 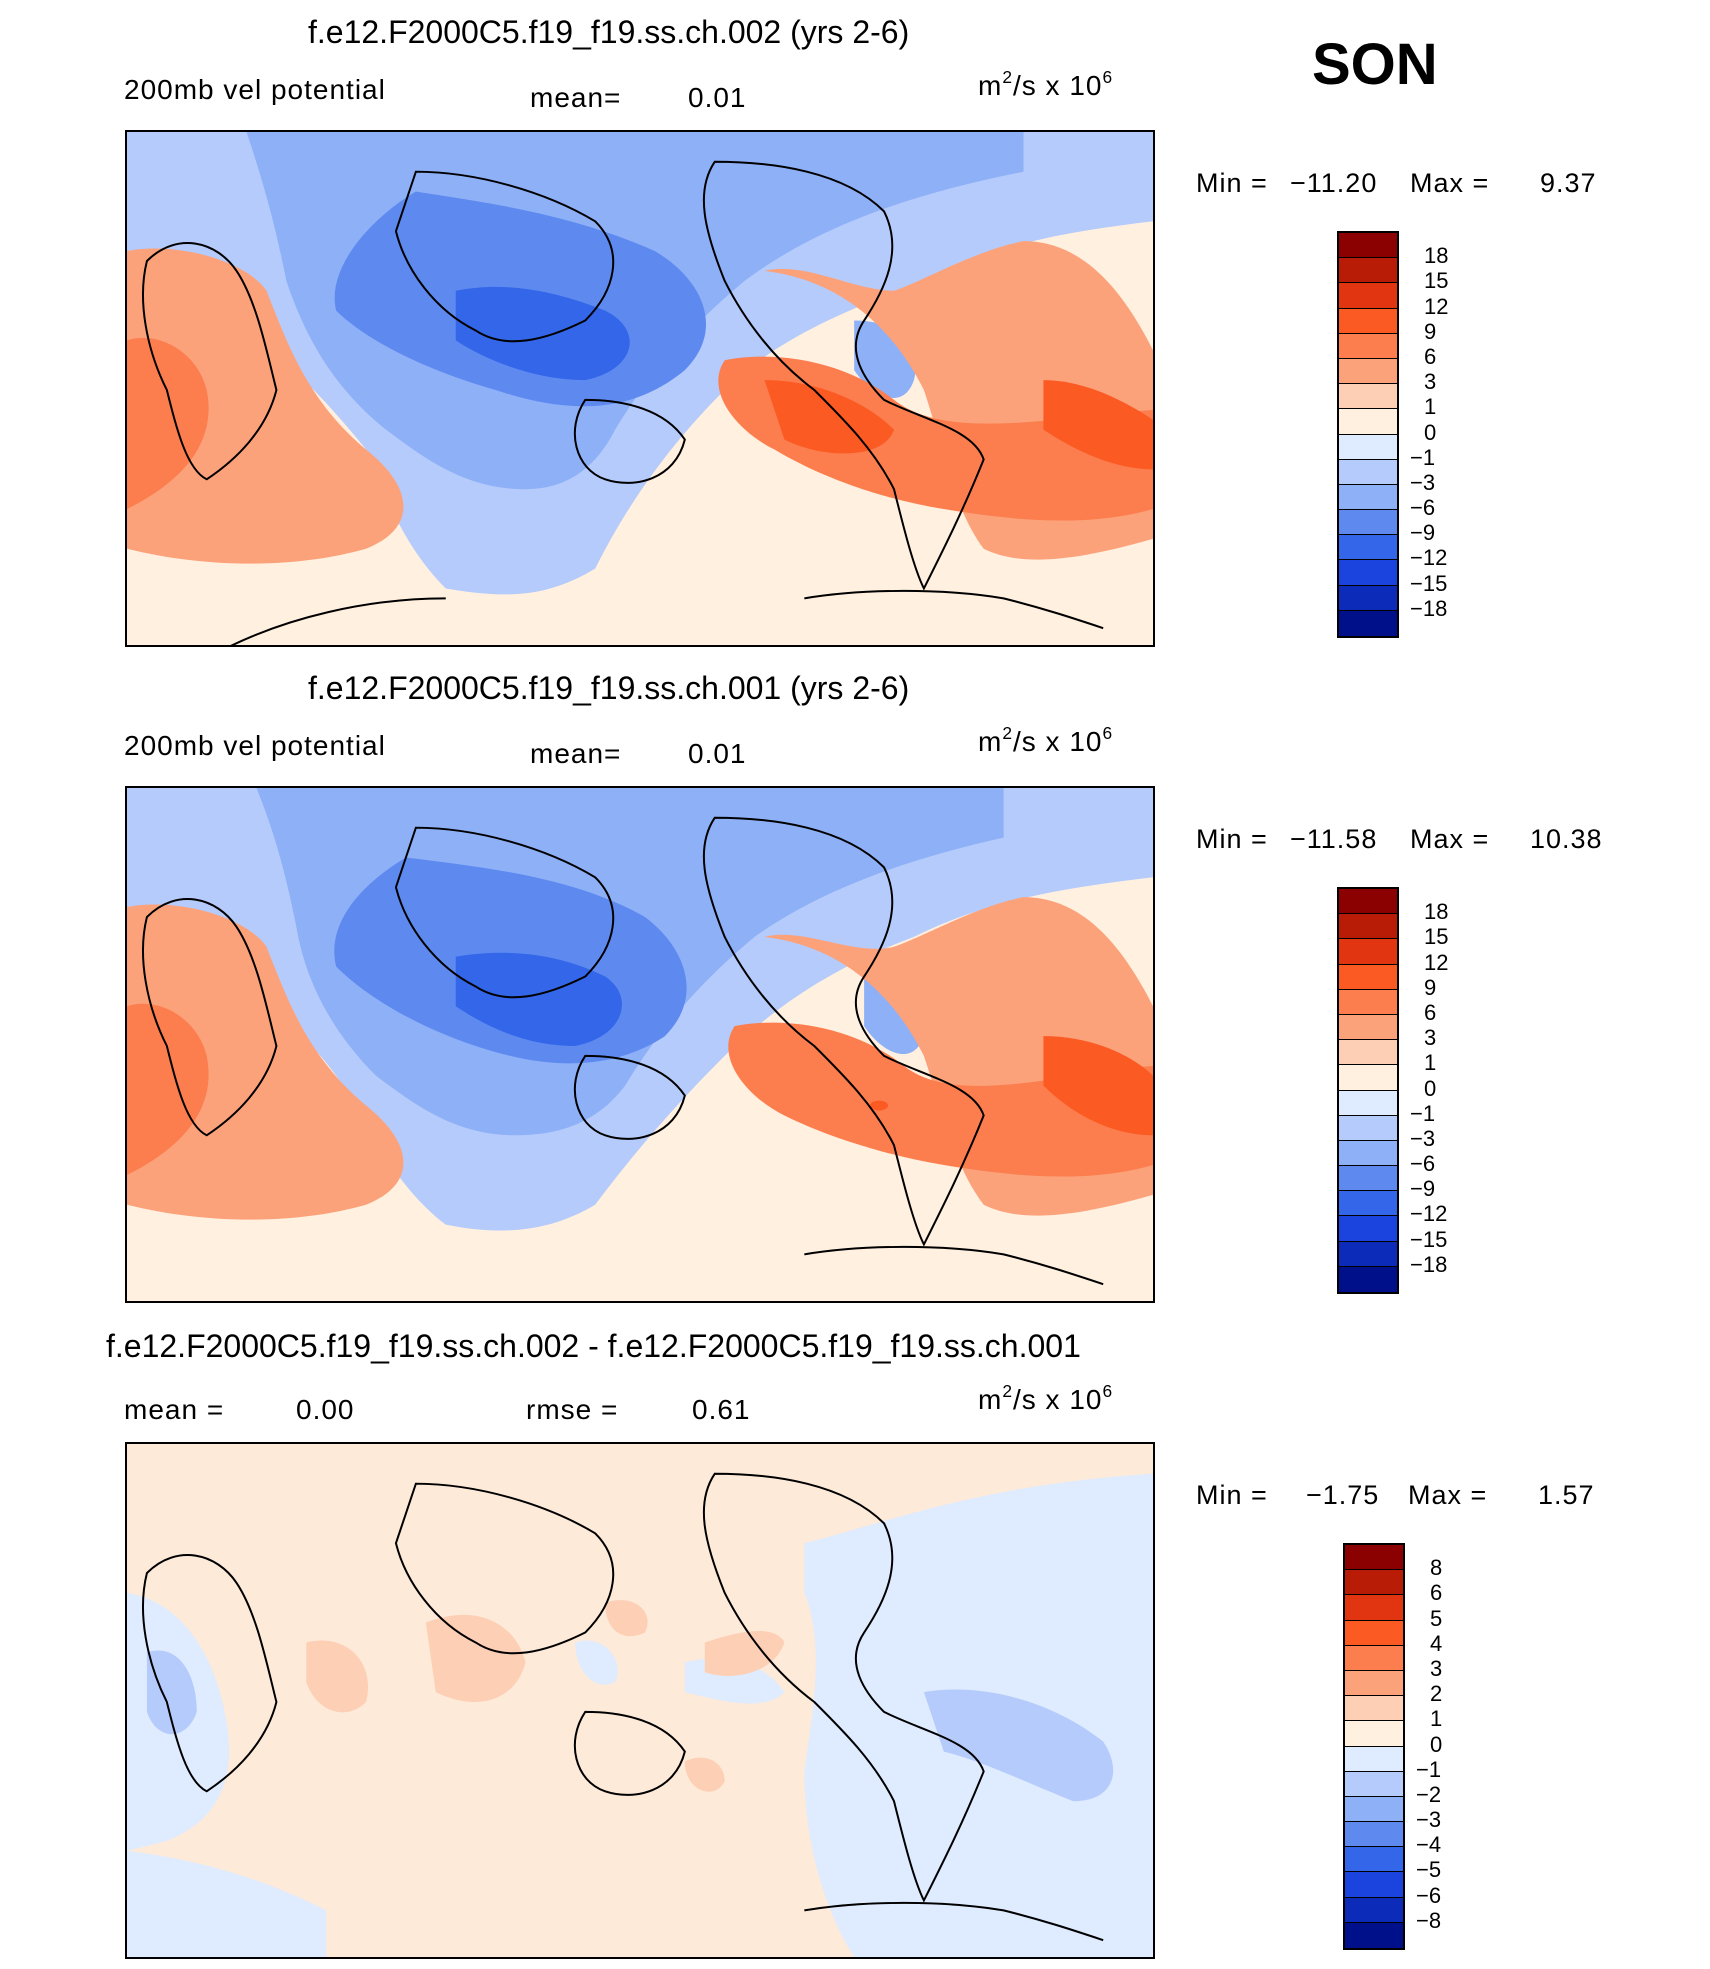 What do you see at coordinates (1429, 1845) in the screenshot?
I see `colorbar-tick-label: −4` at bounding box center [1429, 1845].